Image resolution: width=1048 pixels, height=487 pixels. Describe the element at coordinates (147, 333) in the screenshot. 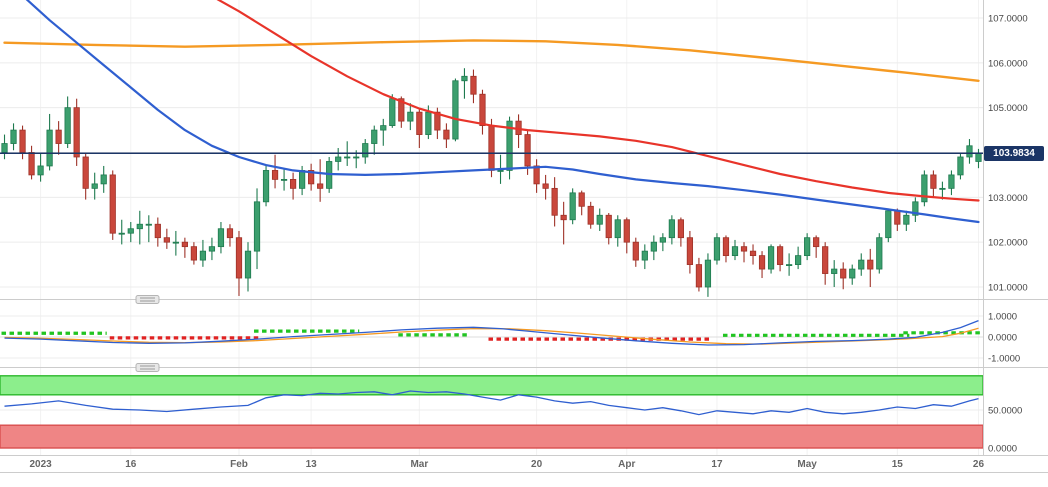

I see `pane-handles-layer` at that location.